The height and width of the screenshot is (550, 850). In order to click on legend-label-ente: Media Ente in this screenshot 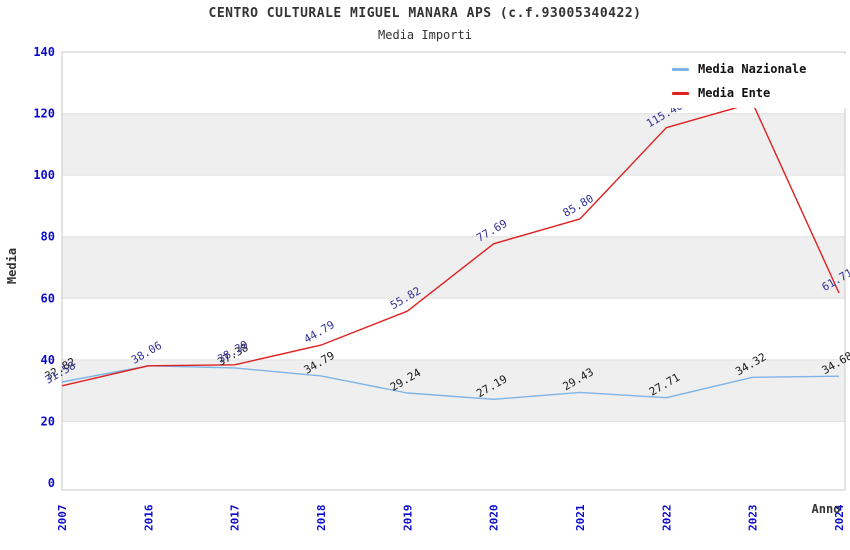, I will do `click(734, 93)`.